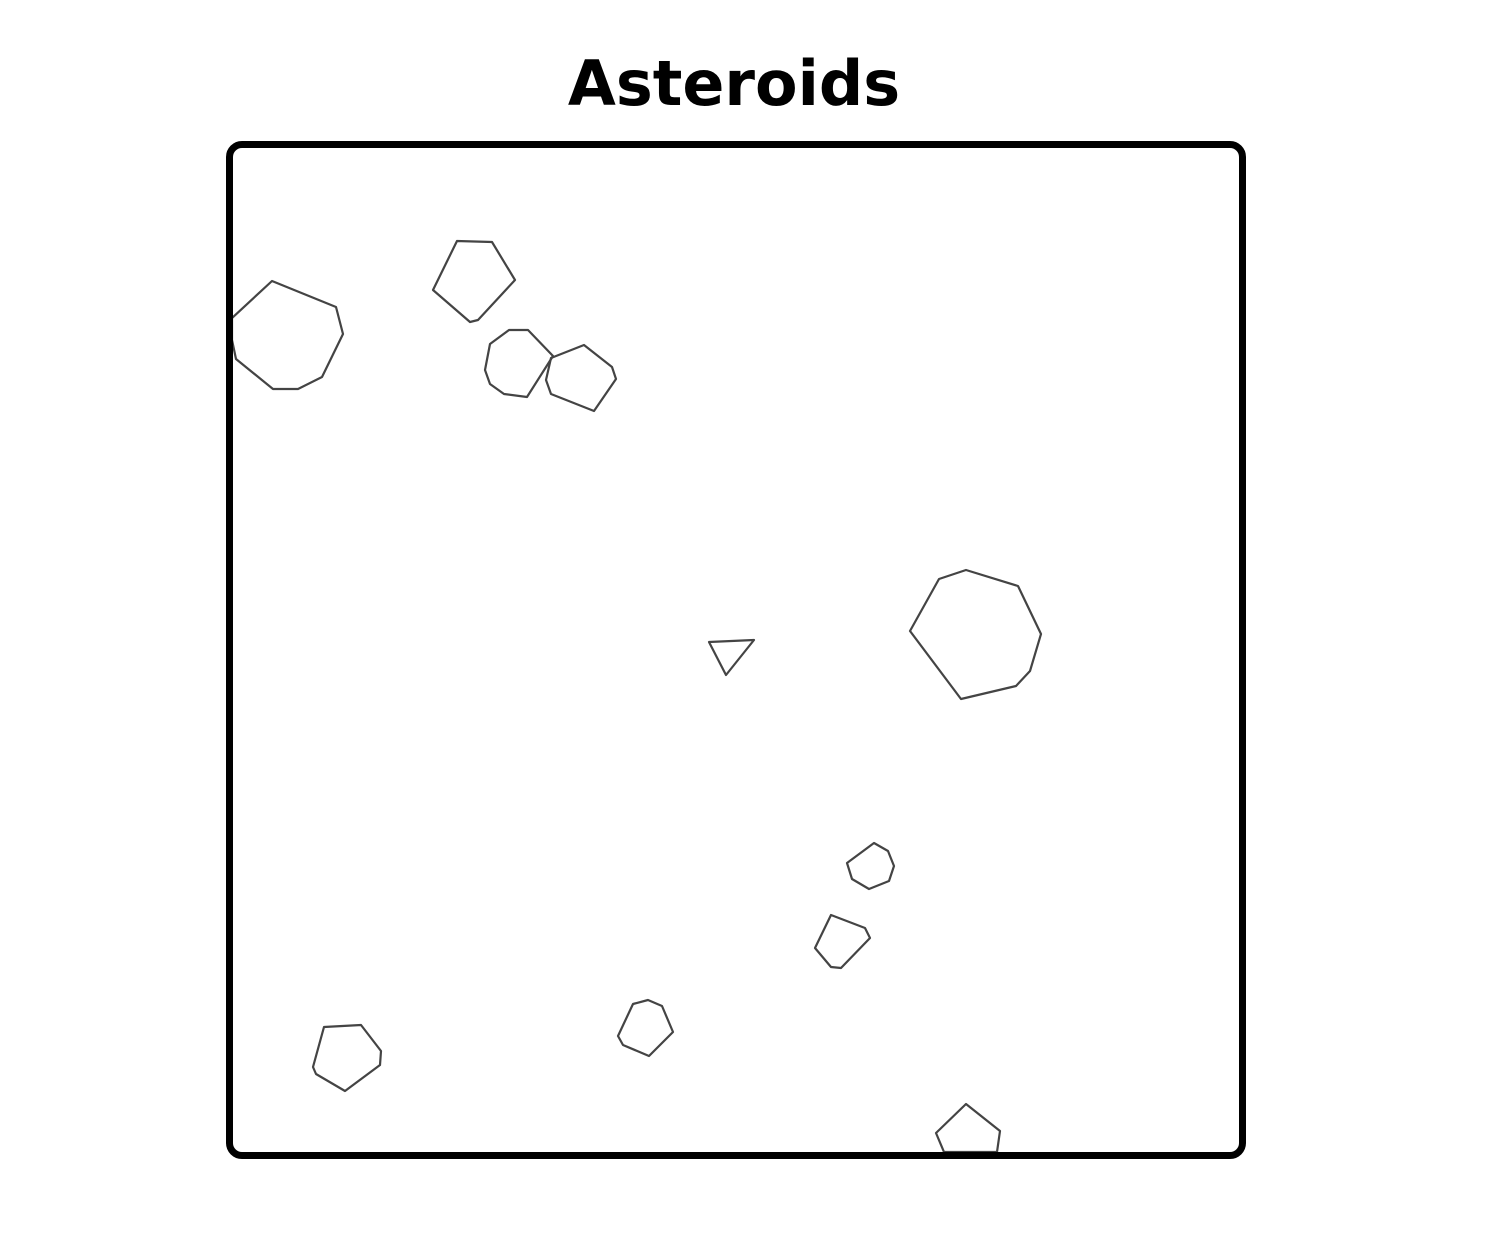 The width and height of the screenshot is (1496, 1242). What do you see at coordinates (289, 335) in the screenshot?
I see `asteroid-large-left` at bounding box center [289, 335].